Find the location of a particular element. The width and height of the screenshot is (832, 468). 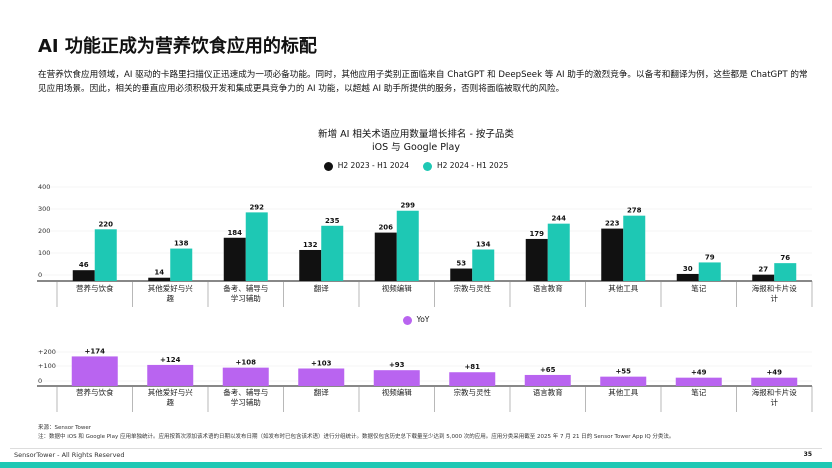

data-label: 206 is located at coordinates (385, 228).